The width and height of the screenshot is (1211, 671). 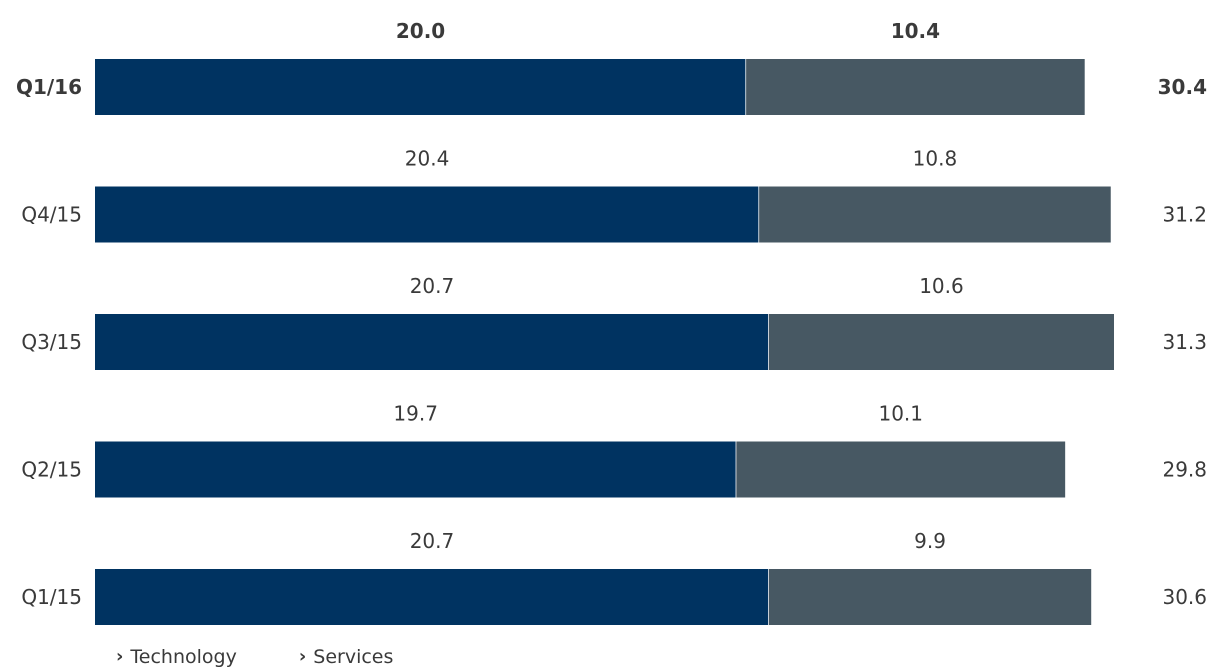 What do you see at coordinates (1184, 342) in the screenshot?
I see `total-label-q3-15: 31.3` at bounding box center [1184, 342].